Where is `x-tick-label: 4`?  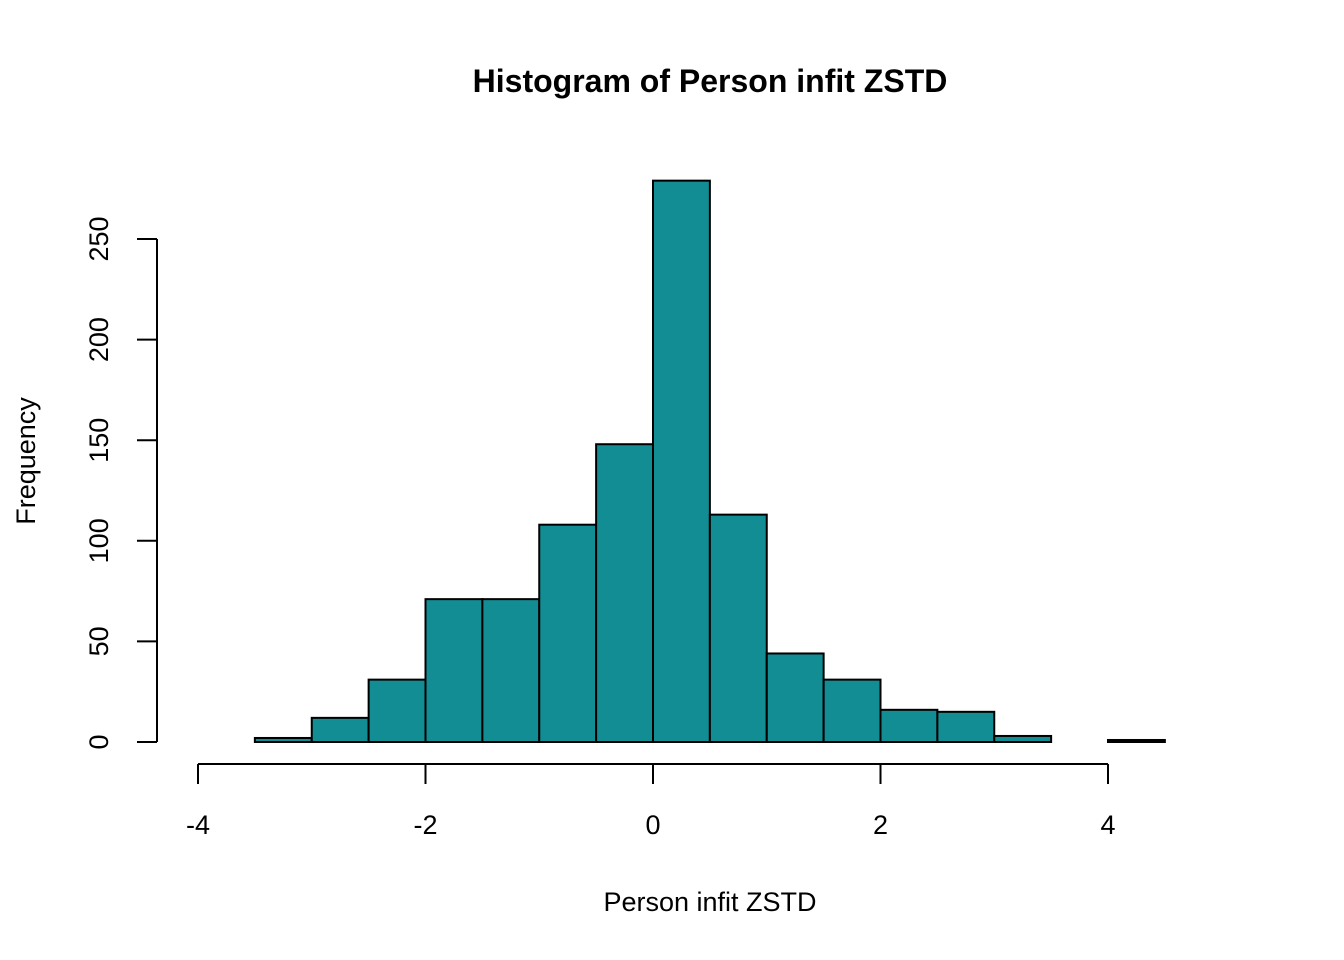 x-tick-label: 4 is located at coordinates (1107, 825).